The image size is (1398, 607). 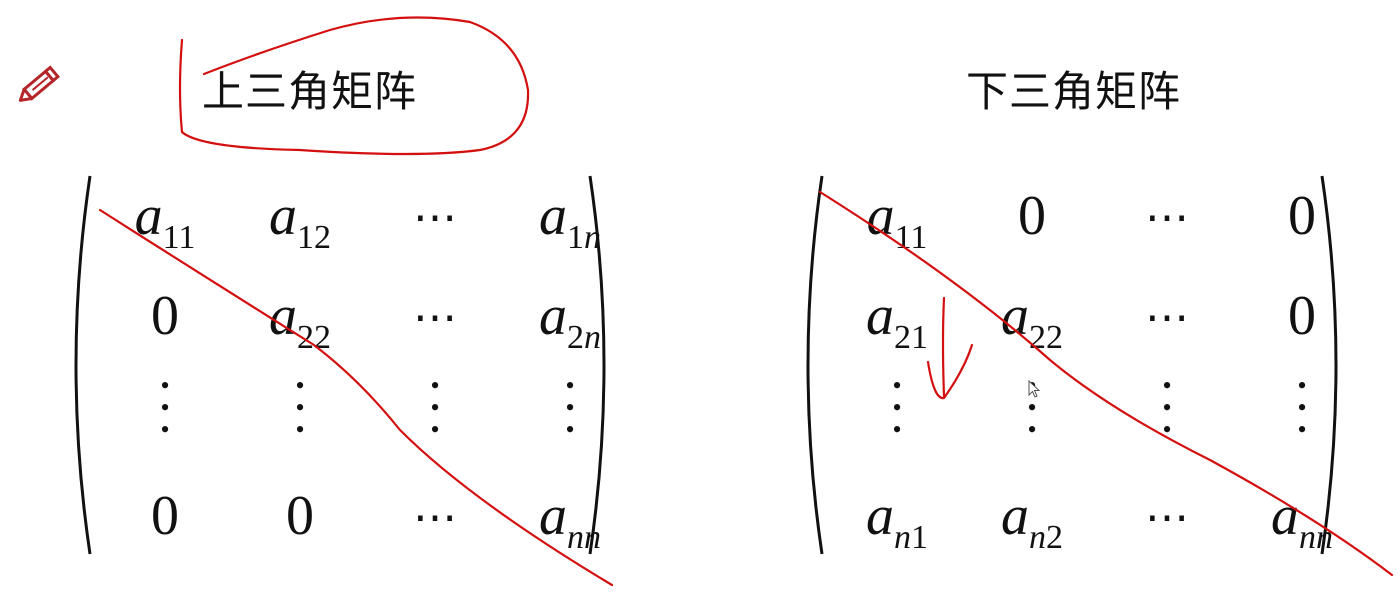 What do you see at coordinates (1073, 88) in the screenshot?
I see `lower-triangular-title: 下三角矩阵` at bounding box center [1073, 88].